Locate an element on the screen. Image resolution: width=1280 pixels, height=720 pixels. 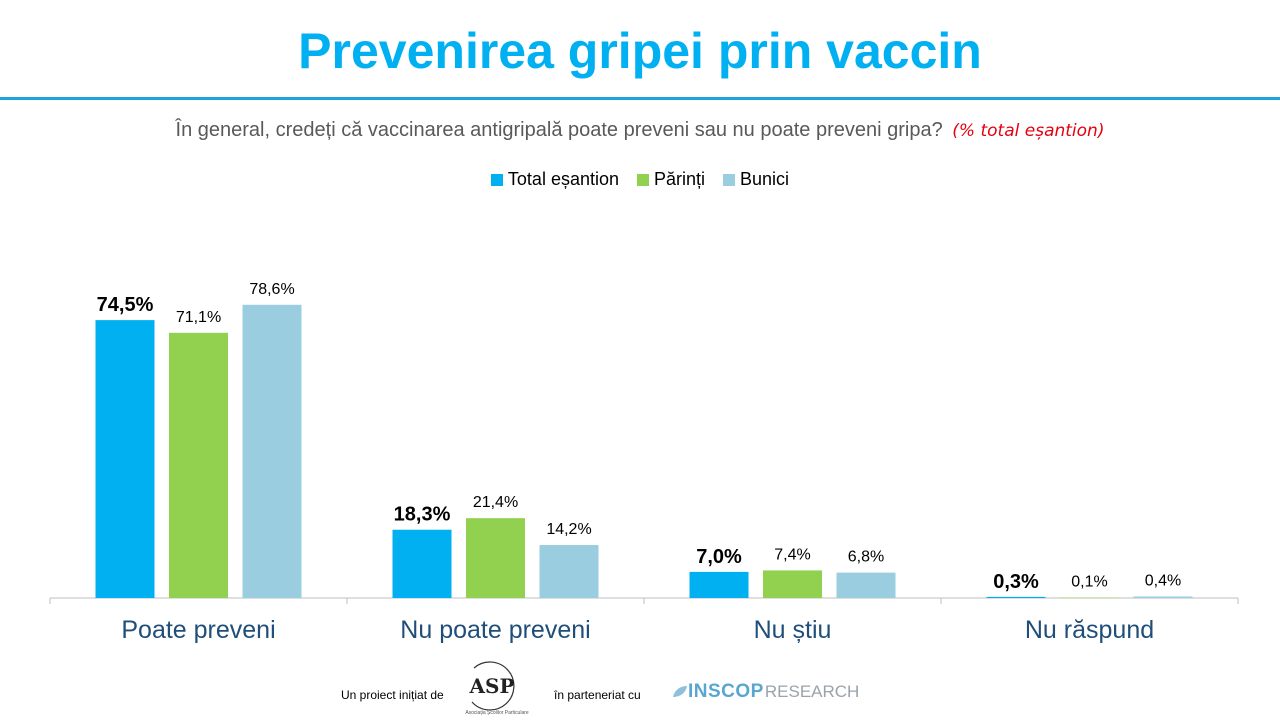
data-label-3-3: 6,8% is located at coordinates (866, 557).